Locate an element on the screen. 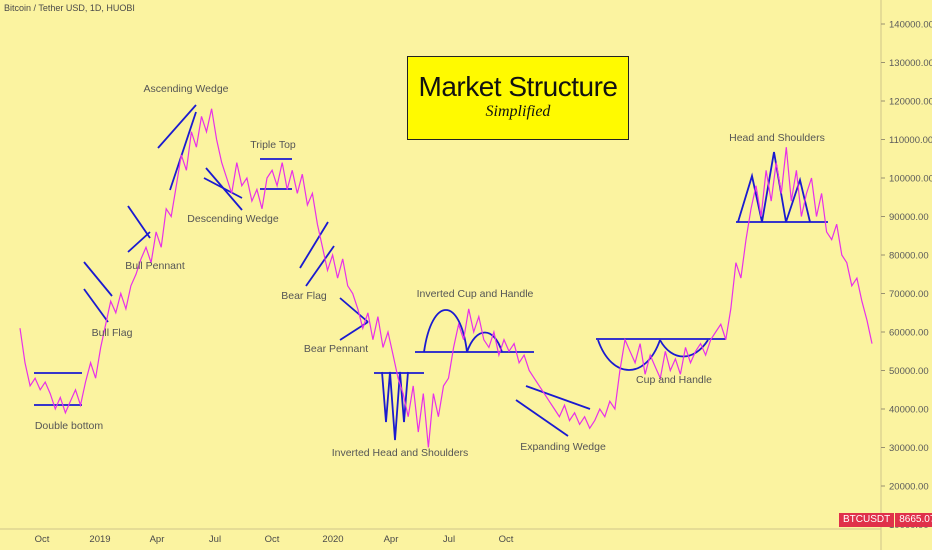 The width and height of the screenshot is (932, 550). y-tick-label: 90000.00 is located at coordinates (909, 217).